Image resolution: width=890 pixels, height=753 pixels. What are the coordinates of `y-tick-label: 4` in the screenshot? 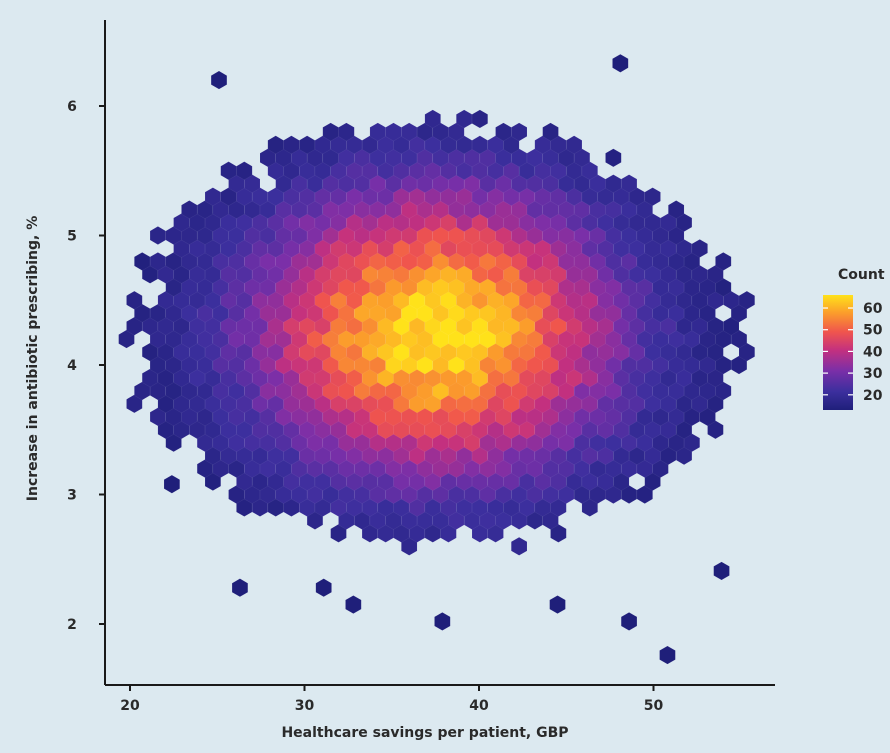 It's located at (72, 366).